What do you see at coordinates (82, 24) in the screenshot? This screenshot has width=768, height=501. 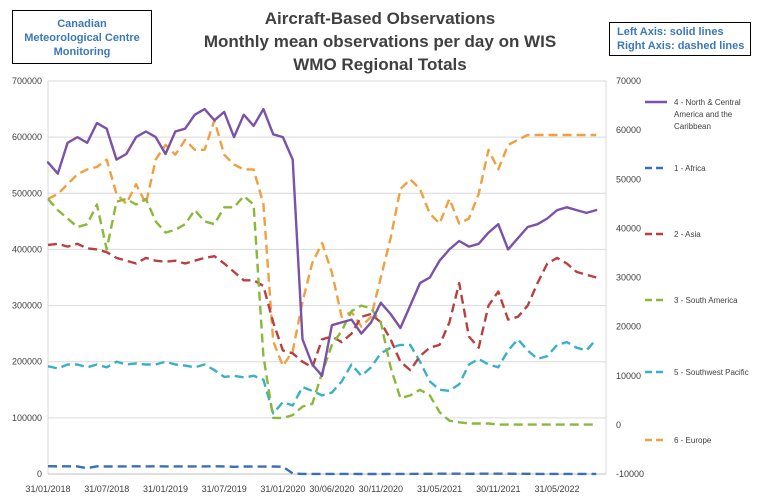 I see `org-label-line-1: Canadian` at bounding box center [82, 24].